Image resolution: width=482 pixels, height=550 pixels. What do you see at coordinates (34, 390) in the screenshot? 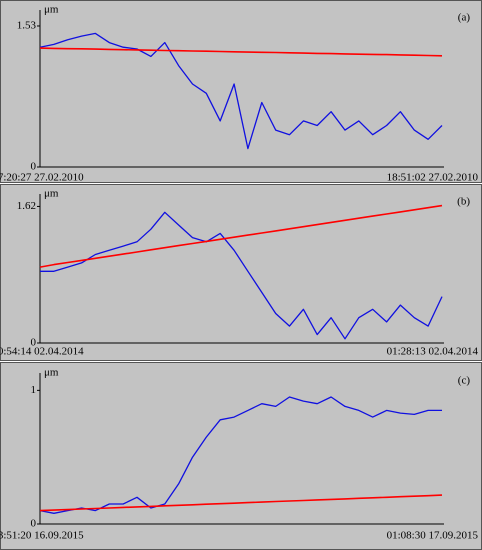
I see `y-tick-label: 1` at bounding box center [34, 390].